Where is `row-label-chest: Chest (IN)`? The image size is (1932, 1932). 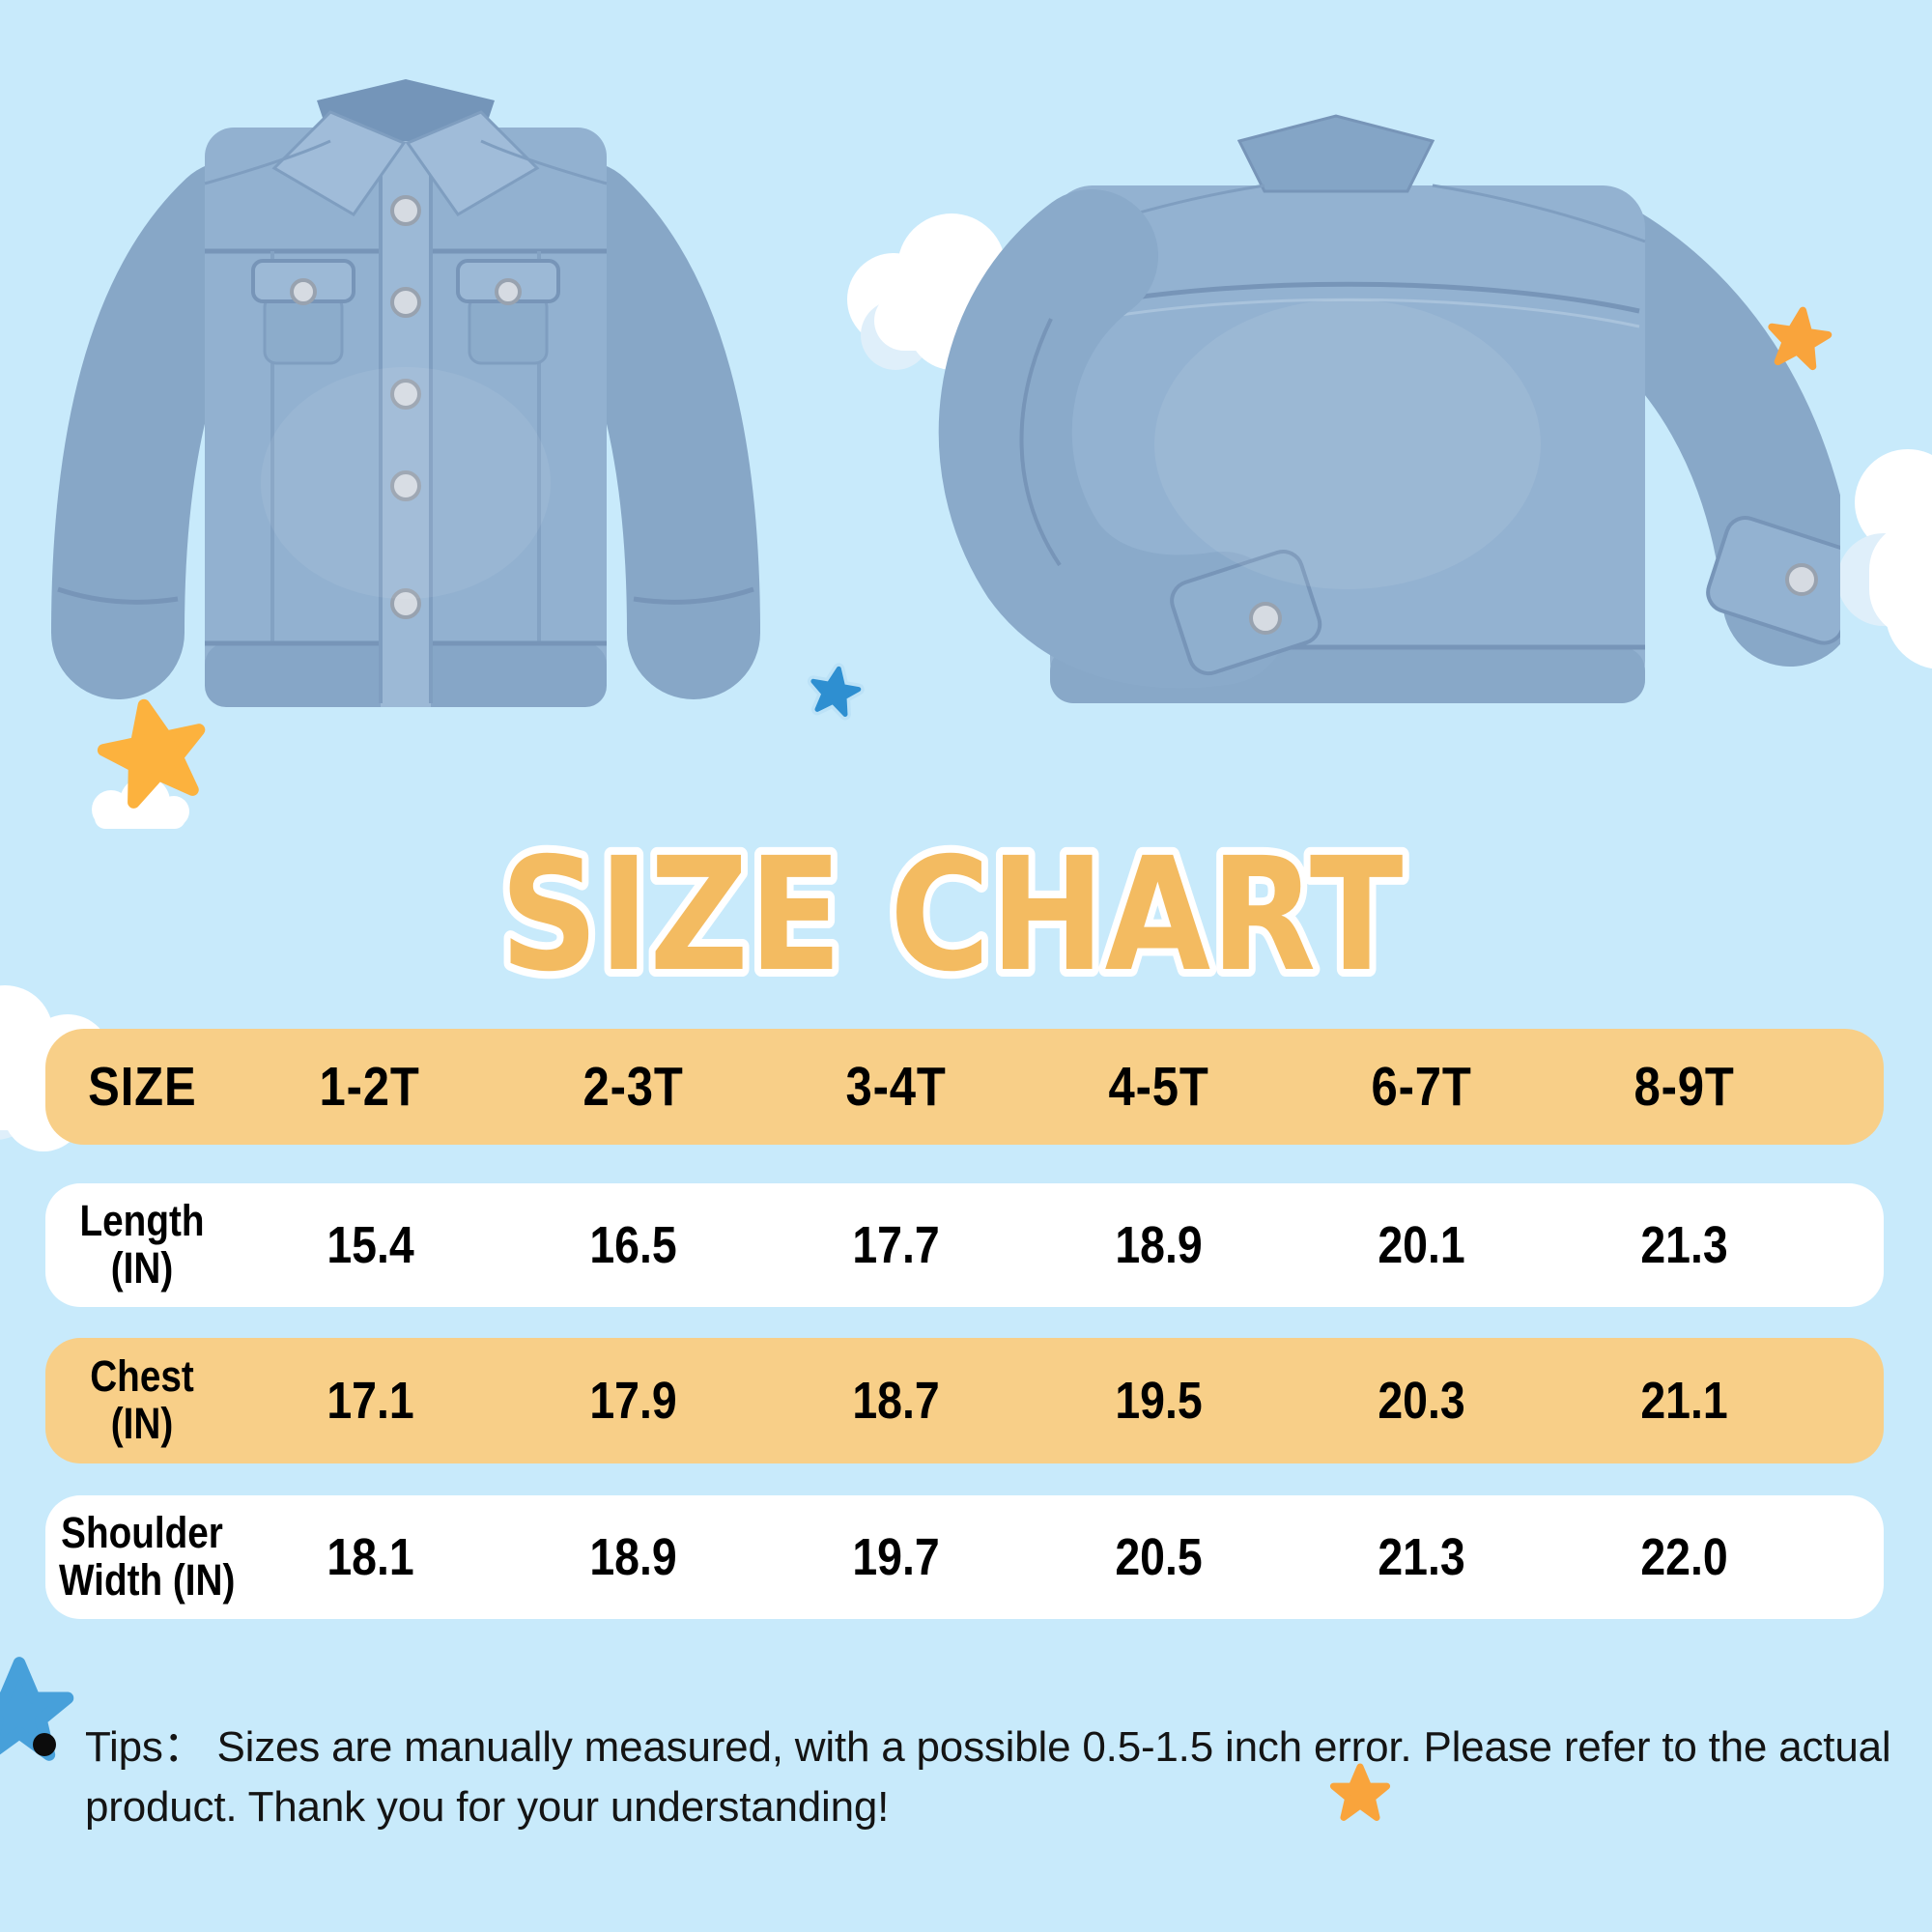
row-label-chest: Chest (IN) is located at coordinates (142, 1399).